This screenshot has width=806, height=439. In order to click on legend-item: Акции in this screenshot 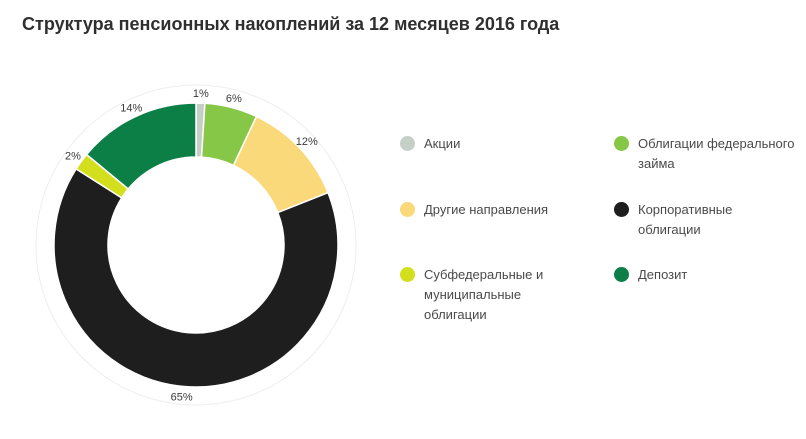, I will do `click(492, 144)`.